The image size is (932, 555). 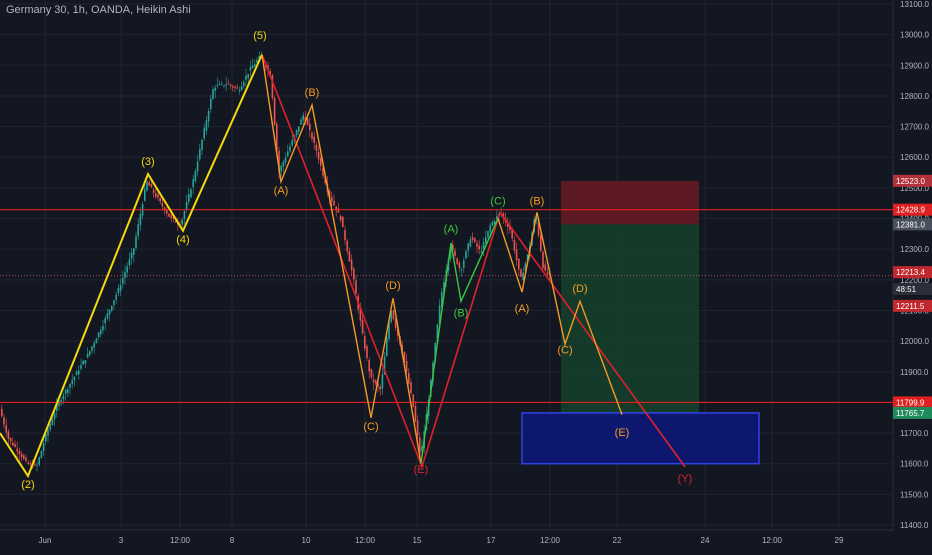 I want to click on price-tag-support-box, so click(x=912, y=402).